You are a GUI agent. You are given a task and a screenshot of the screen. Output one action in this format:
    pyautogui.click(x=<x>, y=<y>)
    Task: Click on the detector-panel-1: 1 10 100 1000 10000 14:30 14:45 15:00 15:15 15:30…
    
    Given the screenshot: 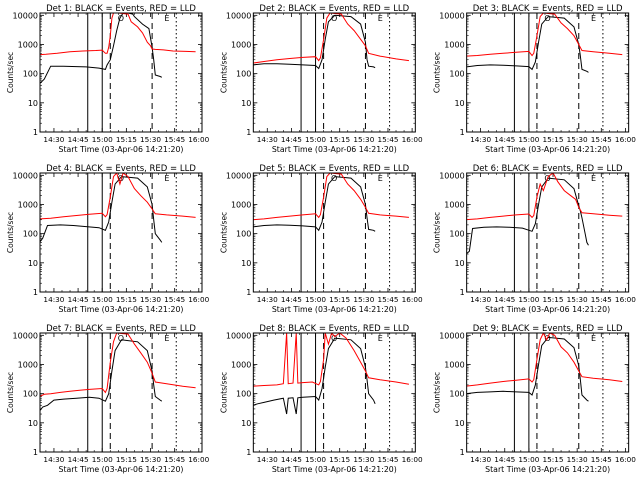 What is the action you would take?
    pyautogui.click(x=108, y=79)
    